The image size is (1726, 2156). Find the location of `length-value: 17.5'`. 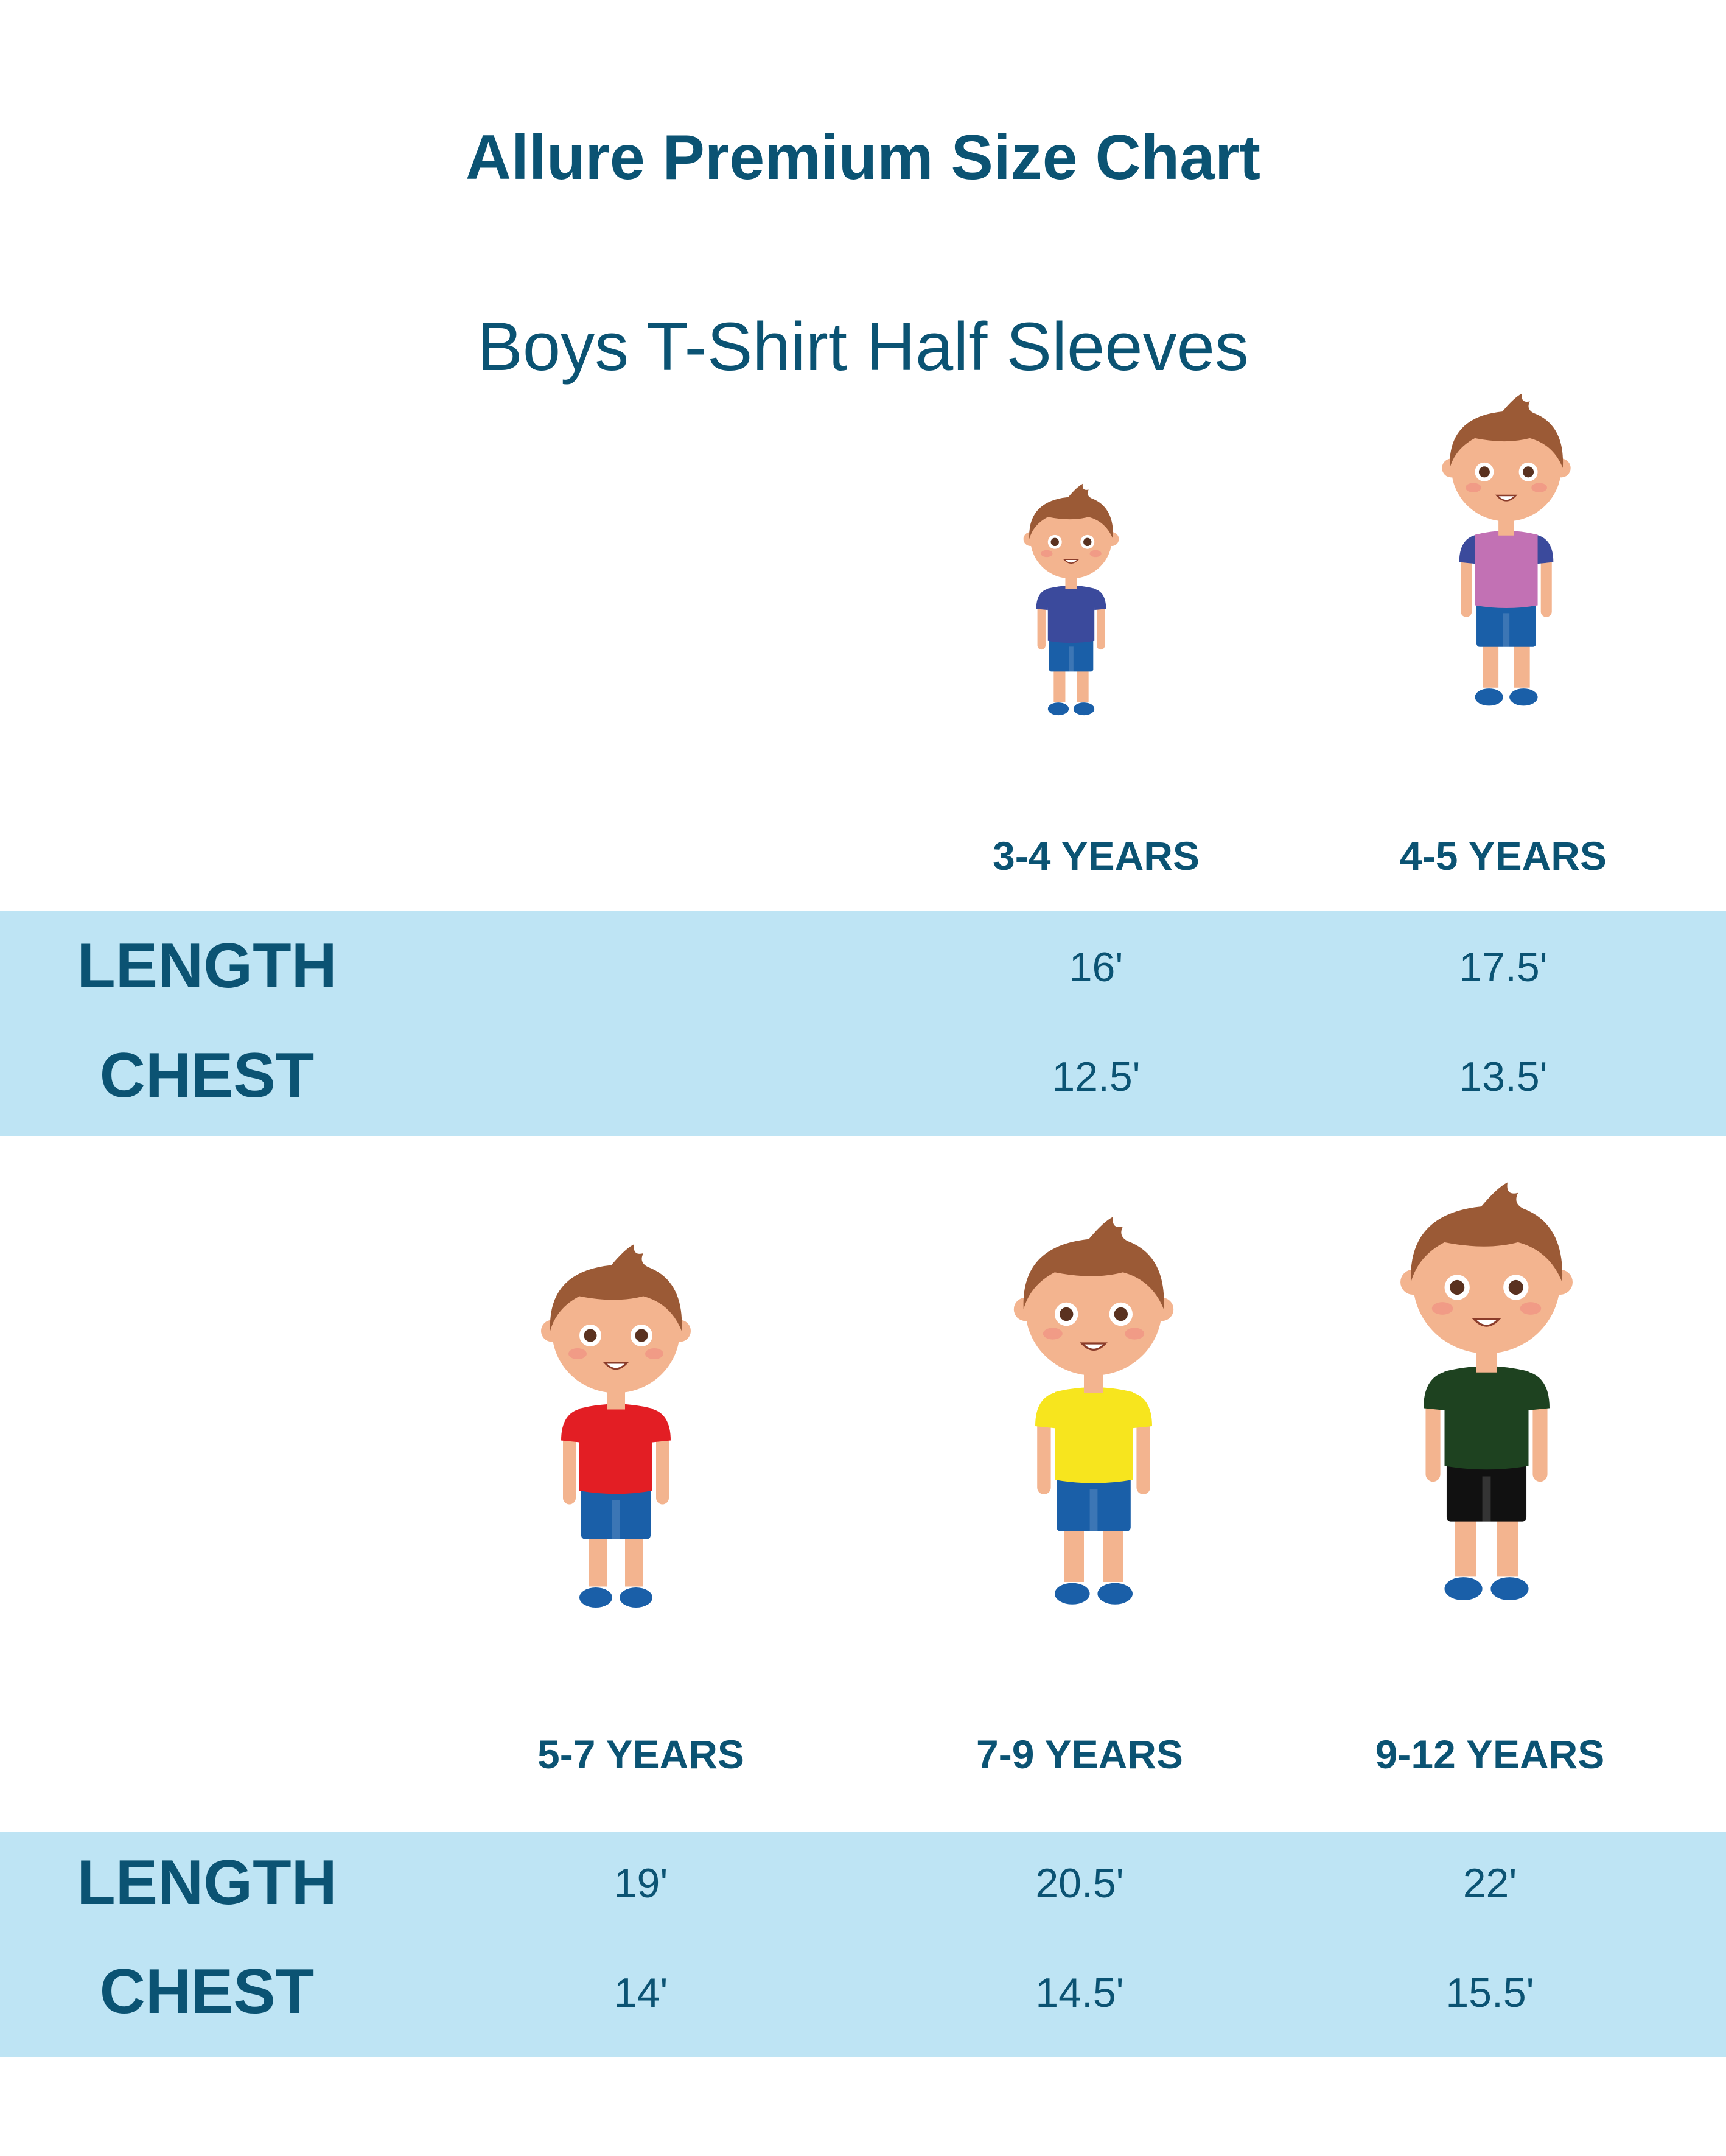

length-value: 17.5' is located at coordinates (1503, 967).